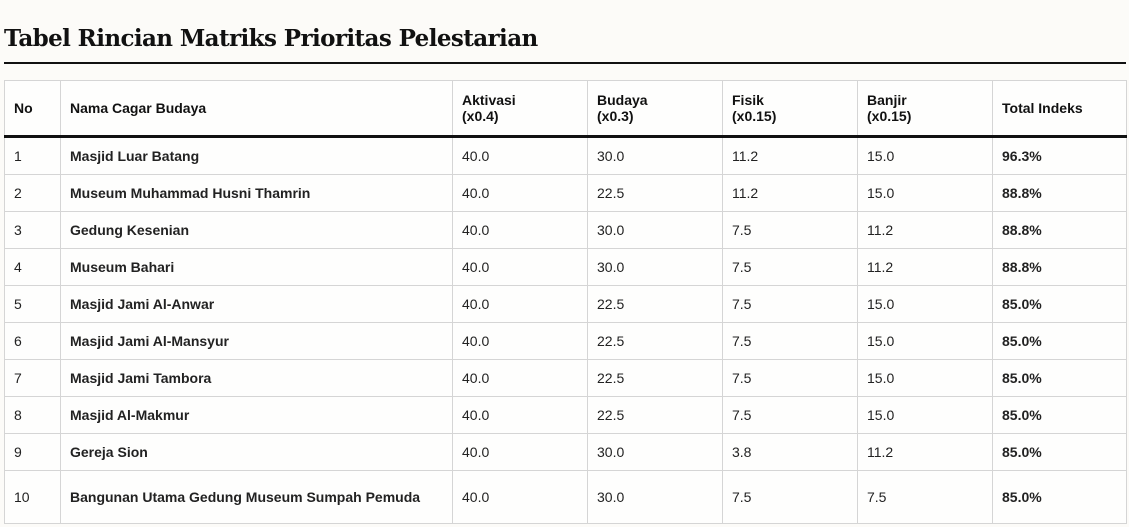  Describe the element at coordinates (256, 378) in the screenshot. I see `cell-name: Masjid Jami Tambora` at that location.